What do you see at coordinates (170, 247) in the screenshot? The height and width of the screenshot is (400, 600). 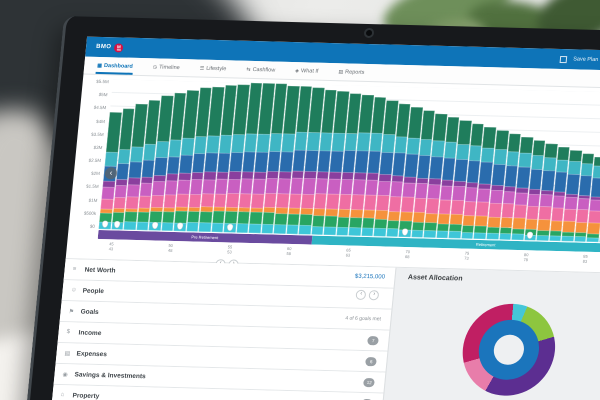 I see `x-tick-label: 50 48` at bounding box center [170, 247].